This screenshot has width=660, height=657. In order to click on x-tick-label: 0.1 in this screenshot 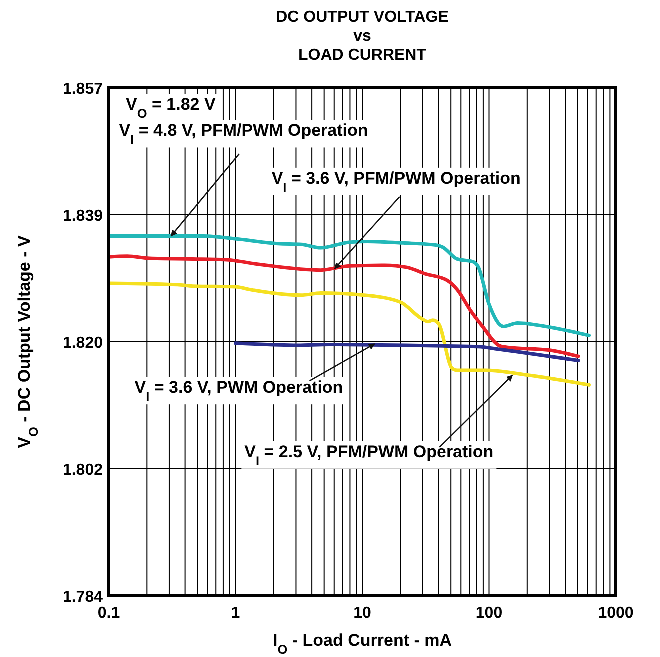, I will do `click(109, 613)`.